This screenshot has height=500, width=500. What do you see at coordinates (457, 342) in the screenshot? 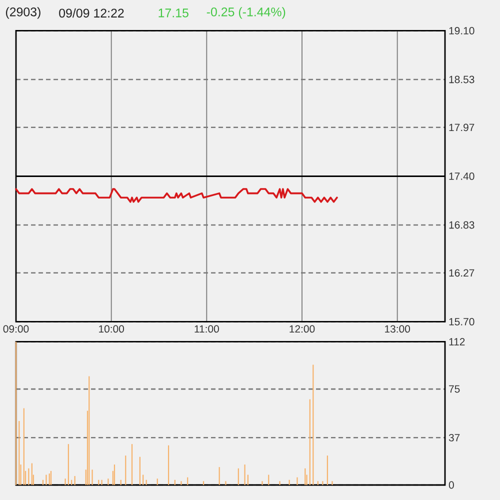
I see `y-tick-label: 112` at bounding box center [457, 342].